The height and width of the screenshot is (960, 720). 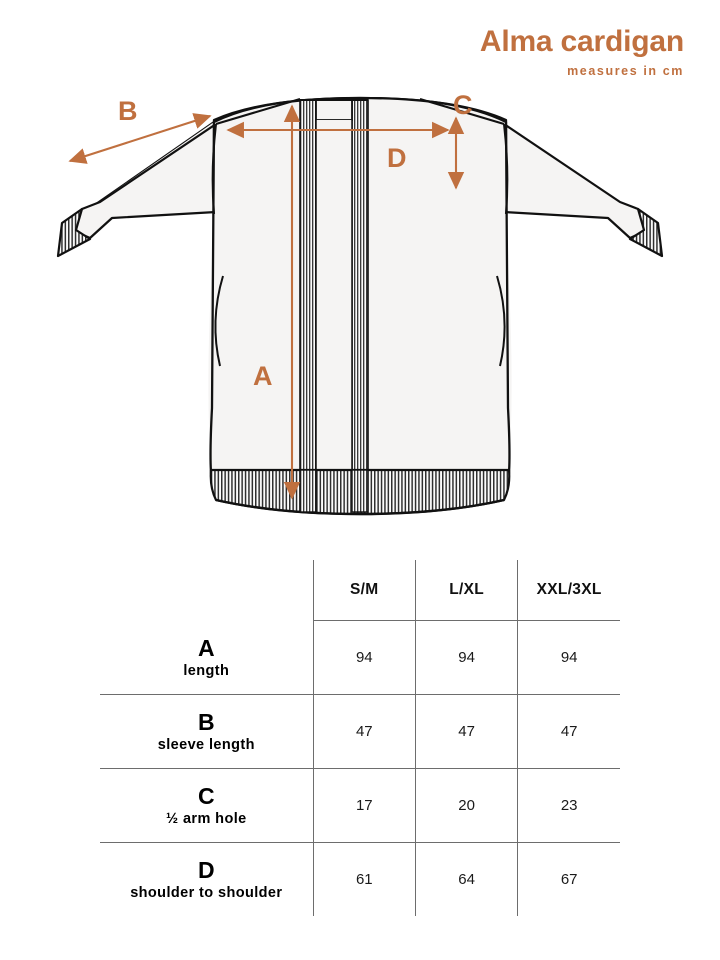 I want to click on row-label-b: B sleeve length, so click(x=207, y=731).